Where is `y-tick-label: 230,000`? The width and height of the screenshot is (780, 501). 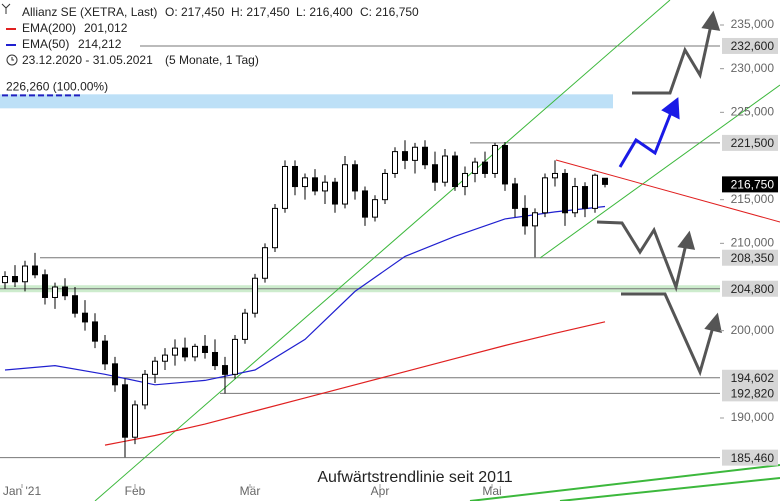
y-tick-label: 230,000 is located at coordinates (753, 68).